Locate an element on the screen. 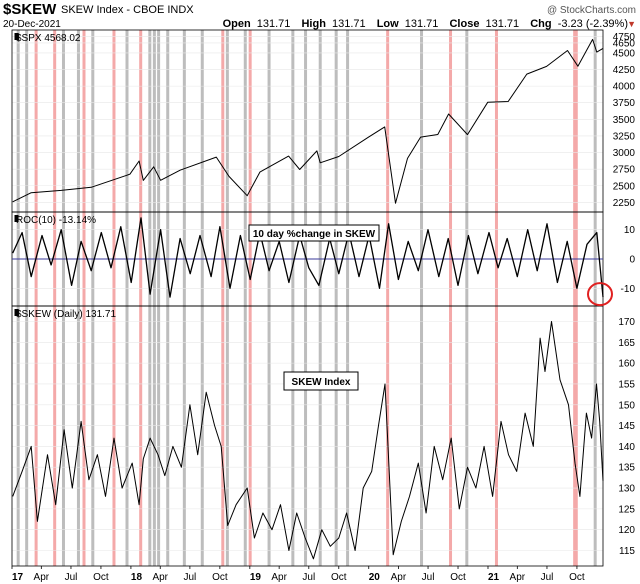 The image size is (640, 584). low-label: Low is located at coordinates (388, 24).